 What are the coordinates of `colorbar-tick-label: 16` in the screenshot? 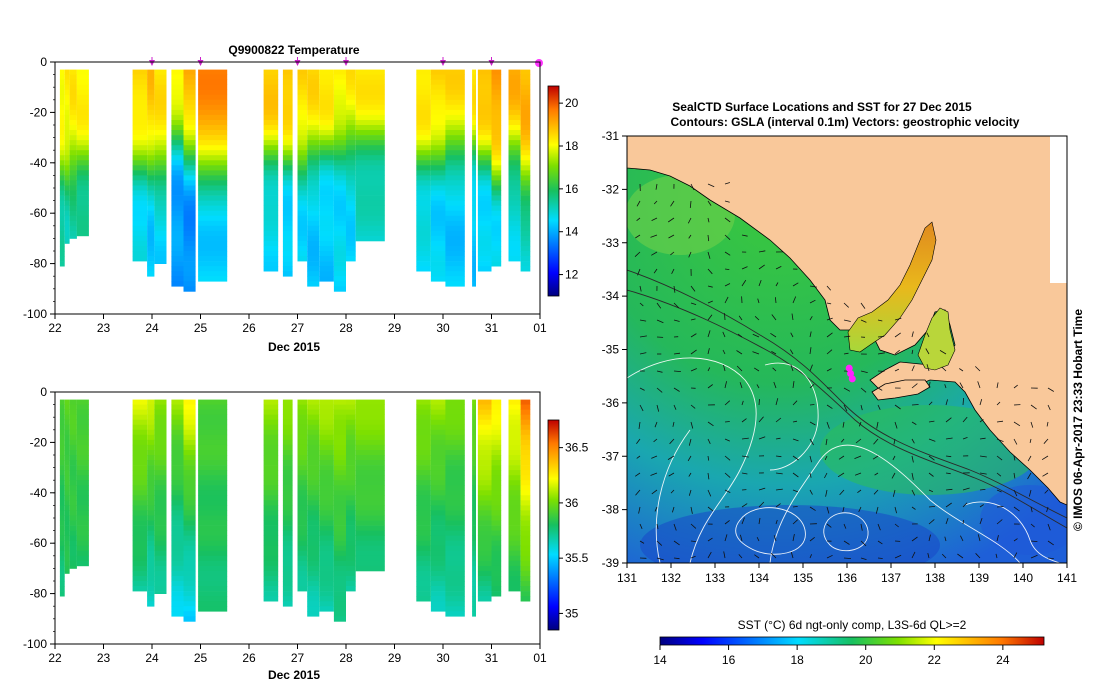 It's located at (572, 189).